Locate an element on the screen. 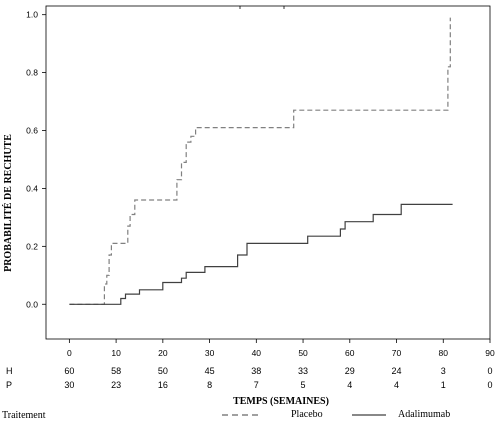  legend-title: Traitement is located at coordinates (24, 415).